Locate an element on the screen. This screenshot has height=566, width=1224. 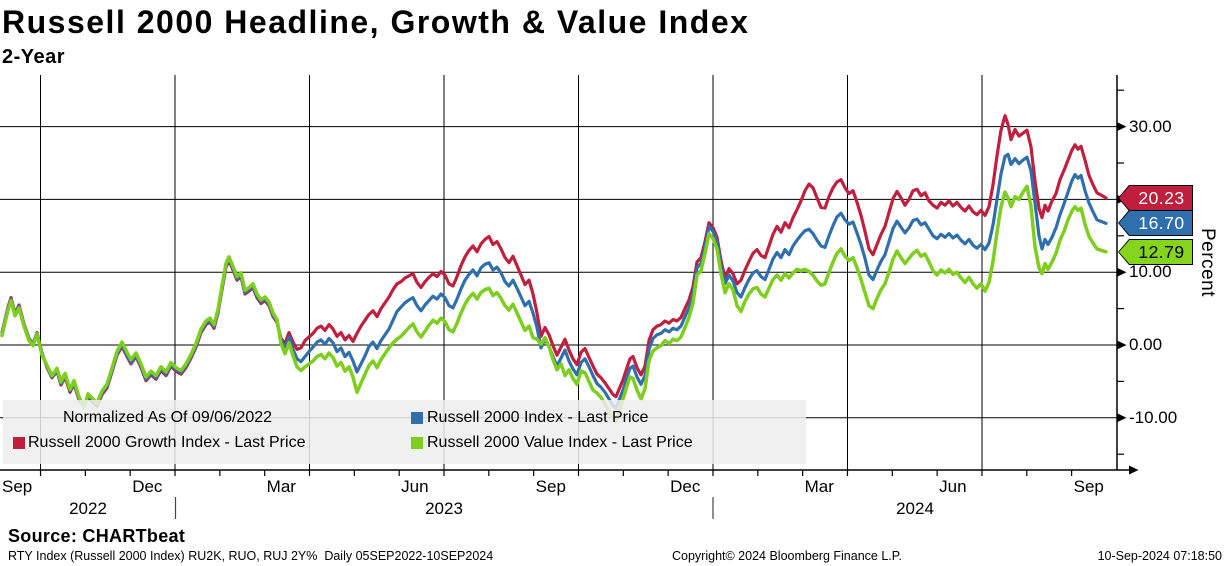
legend-normalized-note: Normalized As Of 09/06/2022 is located at coordinates (168, 417).